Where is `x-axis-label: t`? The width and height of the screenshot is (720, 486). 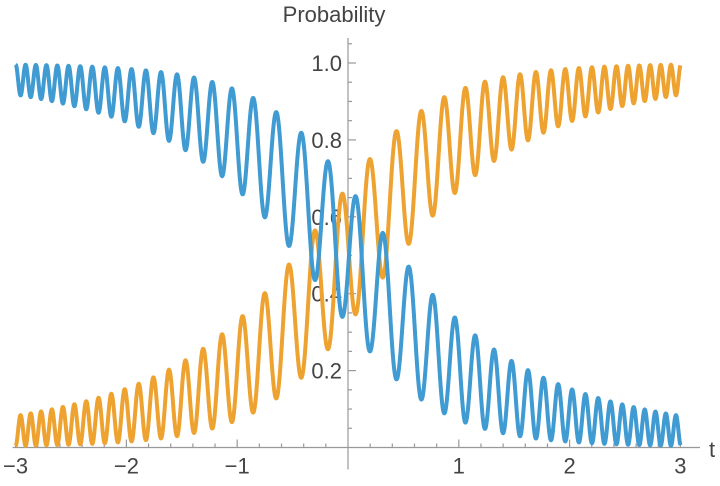 x-axis-label: t is located at coordinates (712, 449).